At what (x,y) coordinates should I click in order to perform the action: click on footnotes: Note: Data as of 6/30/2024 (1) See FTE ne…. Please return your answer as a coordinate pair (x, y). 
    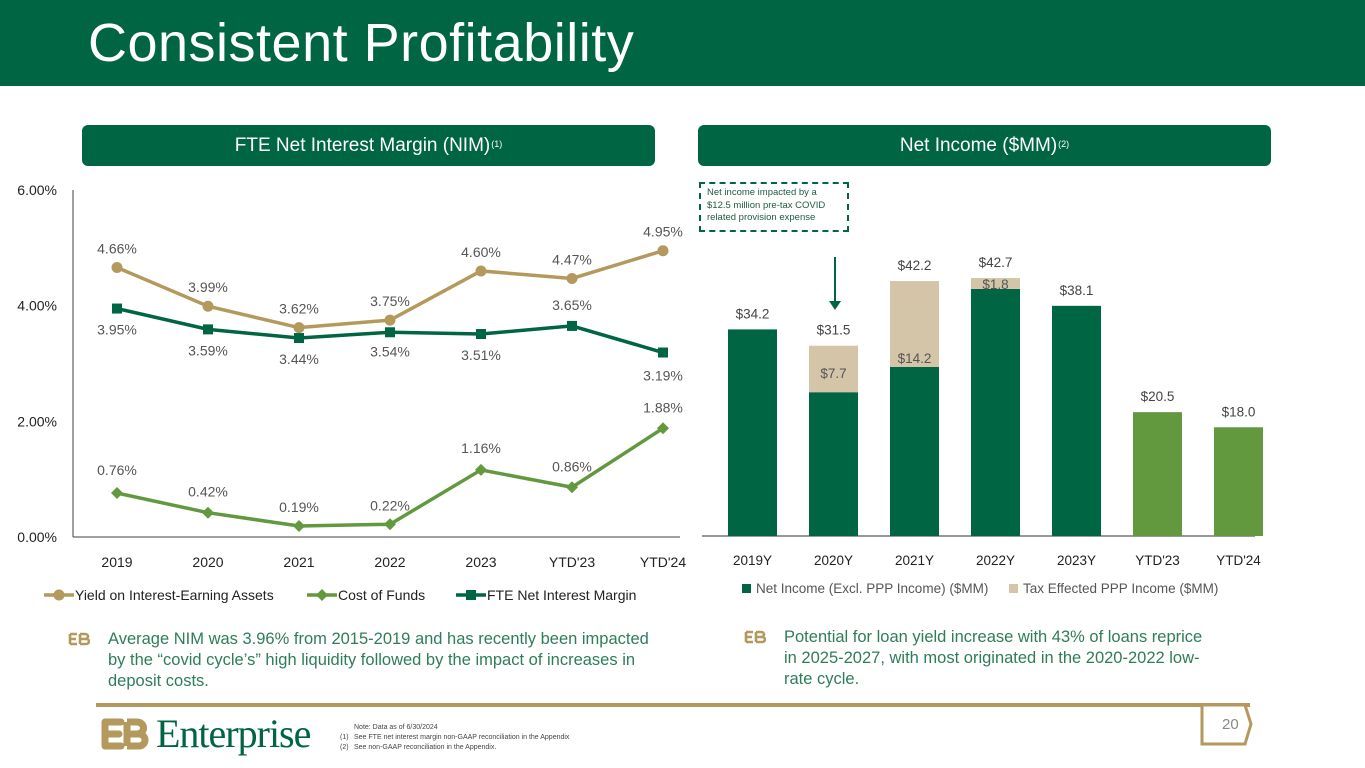
    Looking at the image, I should click on (454, 738).